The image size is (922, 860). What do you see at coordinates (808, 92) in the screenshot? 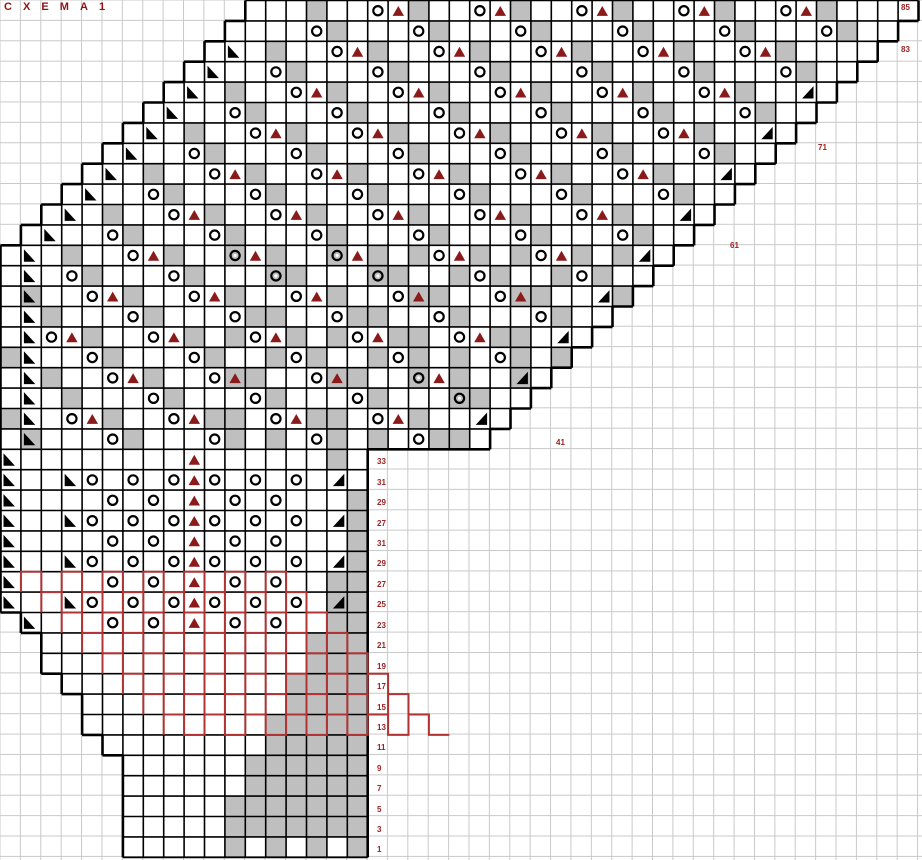
I see `decrease-right-icon` at bounding box center [808, 92].